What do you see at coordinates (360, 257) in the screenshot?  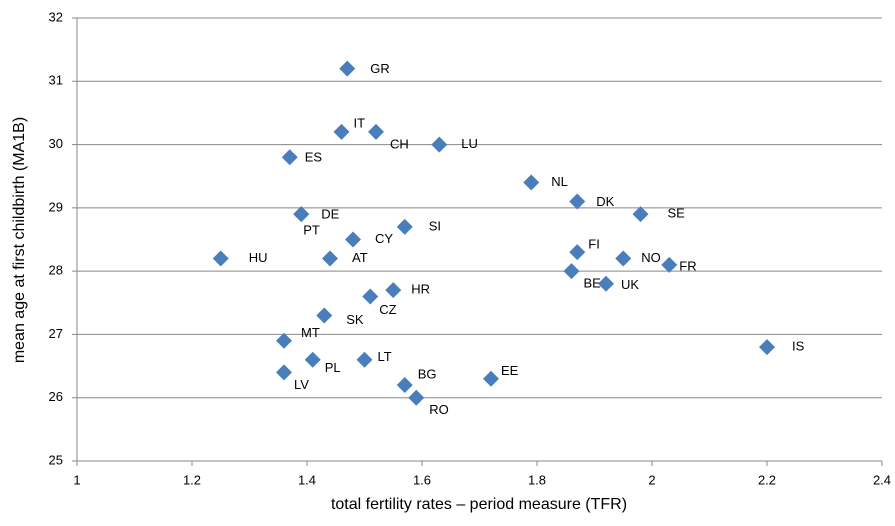 I see `point-label: AT` at bounding box center [360, 257].